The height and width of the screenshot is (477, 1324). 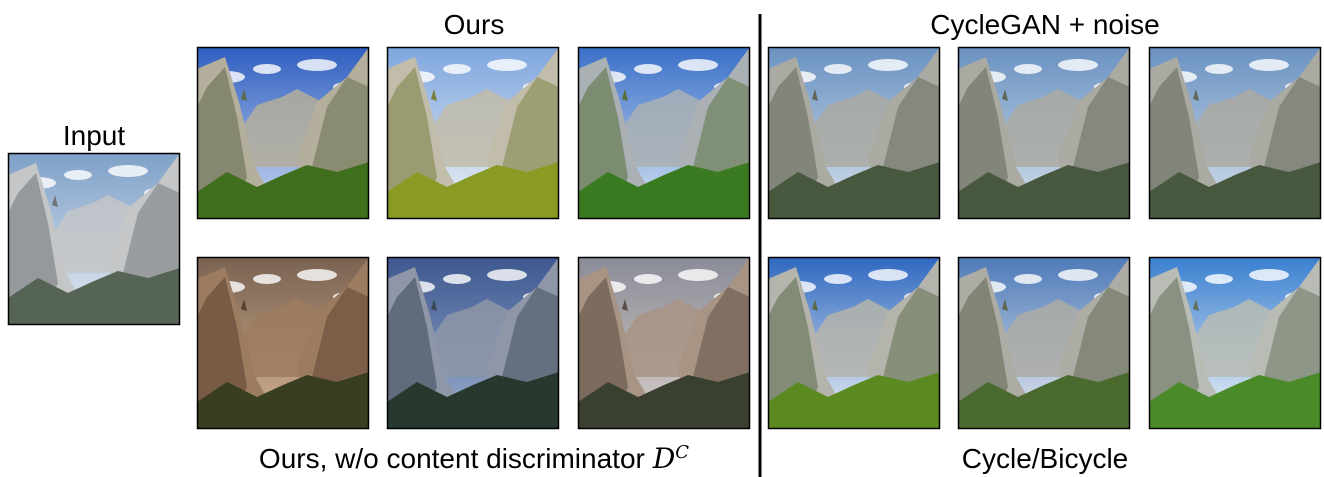 I want to click on ablation-math: D, so click(x=663, y=458).